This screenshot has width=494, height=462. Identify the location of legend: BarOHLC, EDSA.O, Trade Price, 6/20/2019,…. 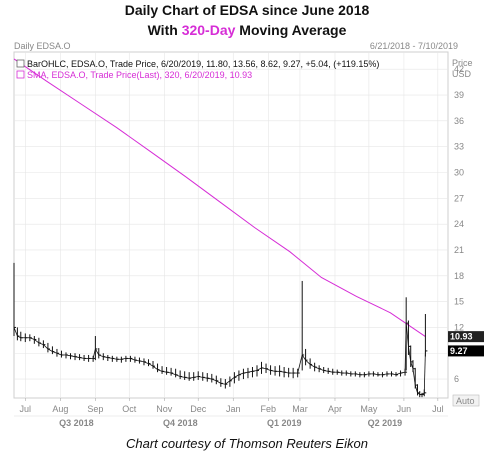
(197, 69).